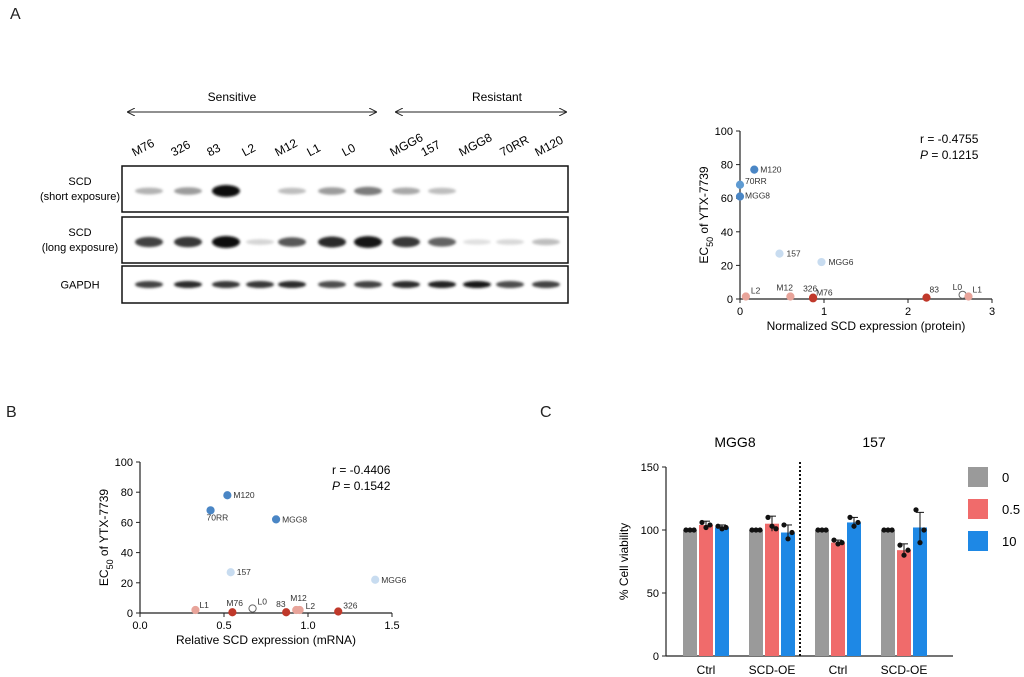 The height and width of the screenshot is (677, 1024). Describe the element at coordinates (406, 144) in the screenshot. I see `lane-label-mgg6: MGG6` at that location.